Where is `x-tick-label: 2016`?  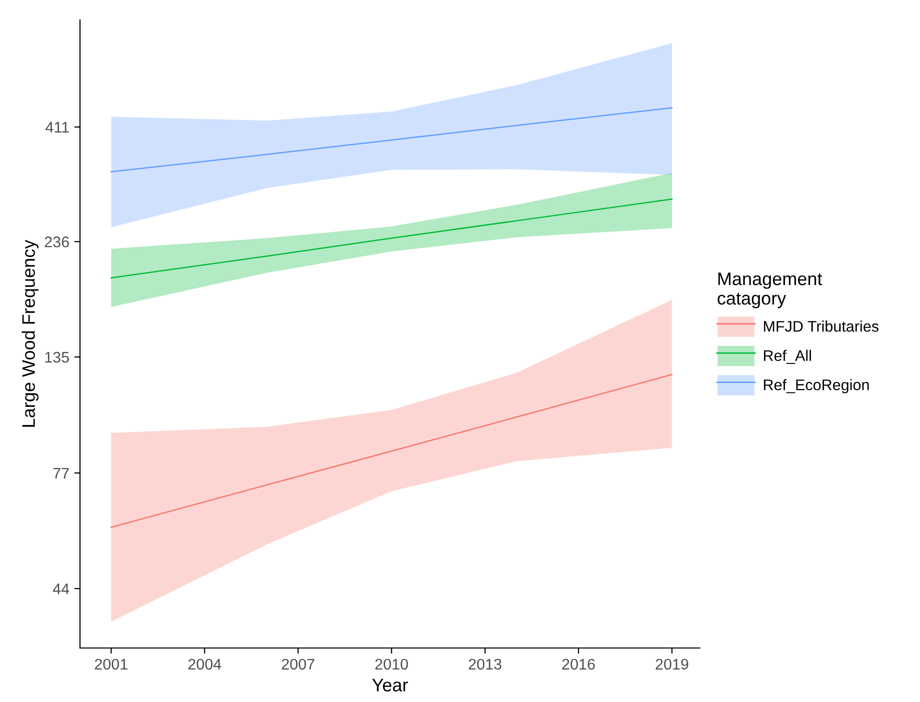 x-tick-label: 2016 is located at coordinates (578, 664).